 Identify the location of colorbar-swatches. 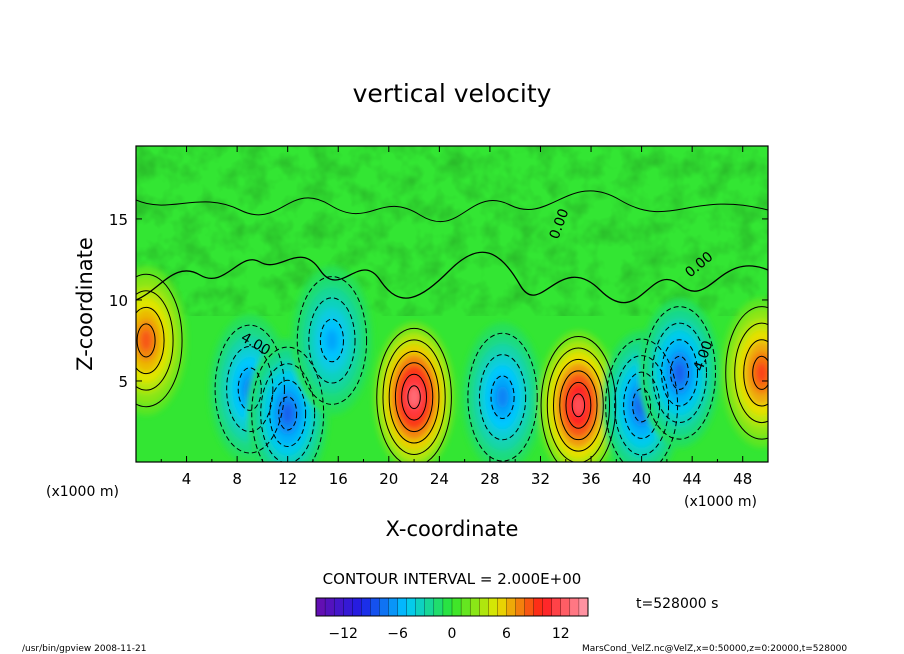
(452, 607).